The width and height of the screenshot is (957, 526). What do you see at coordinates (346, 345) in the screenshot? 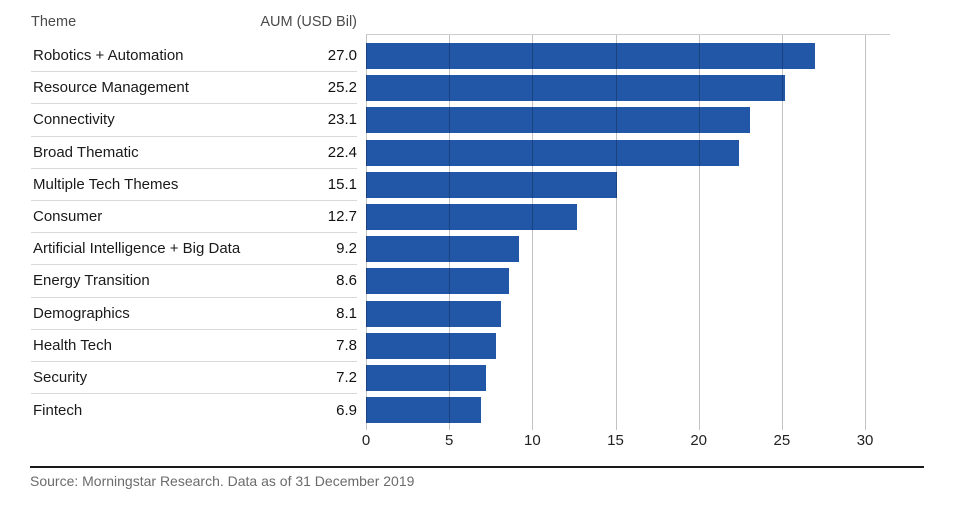
I see `aum-value: 7.8` at bounding box center [346, 345].